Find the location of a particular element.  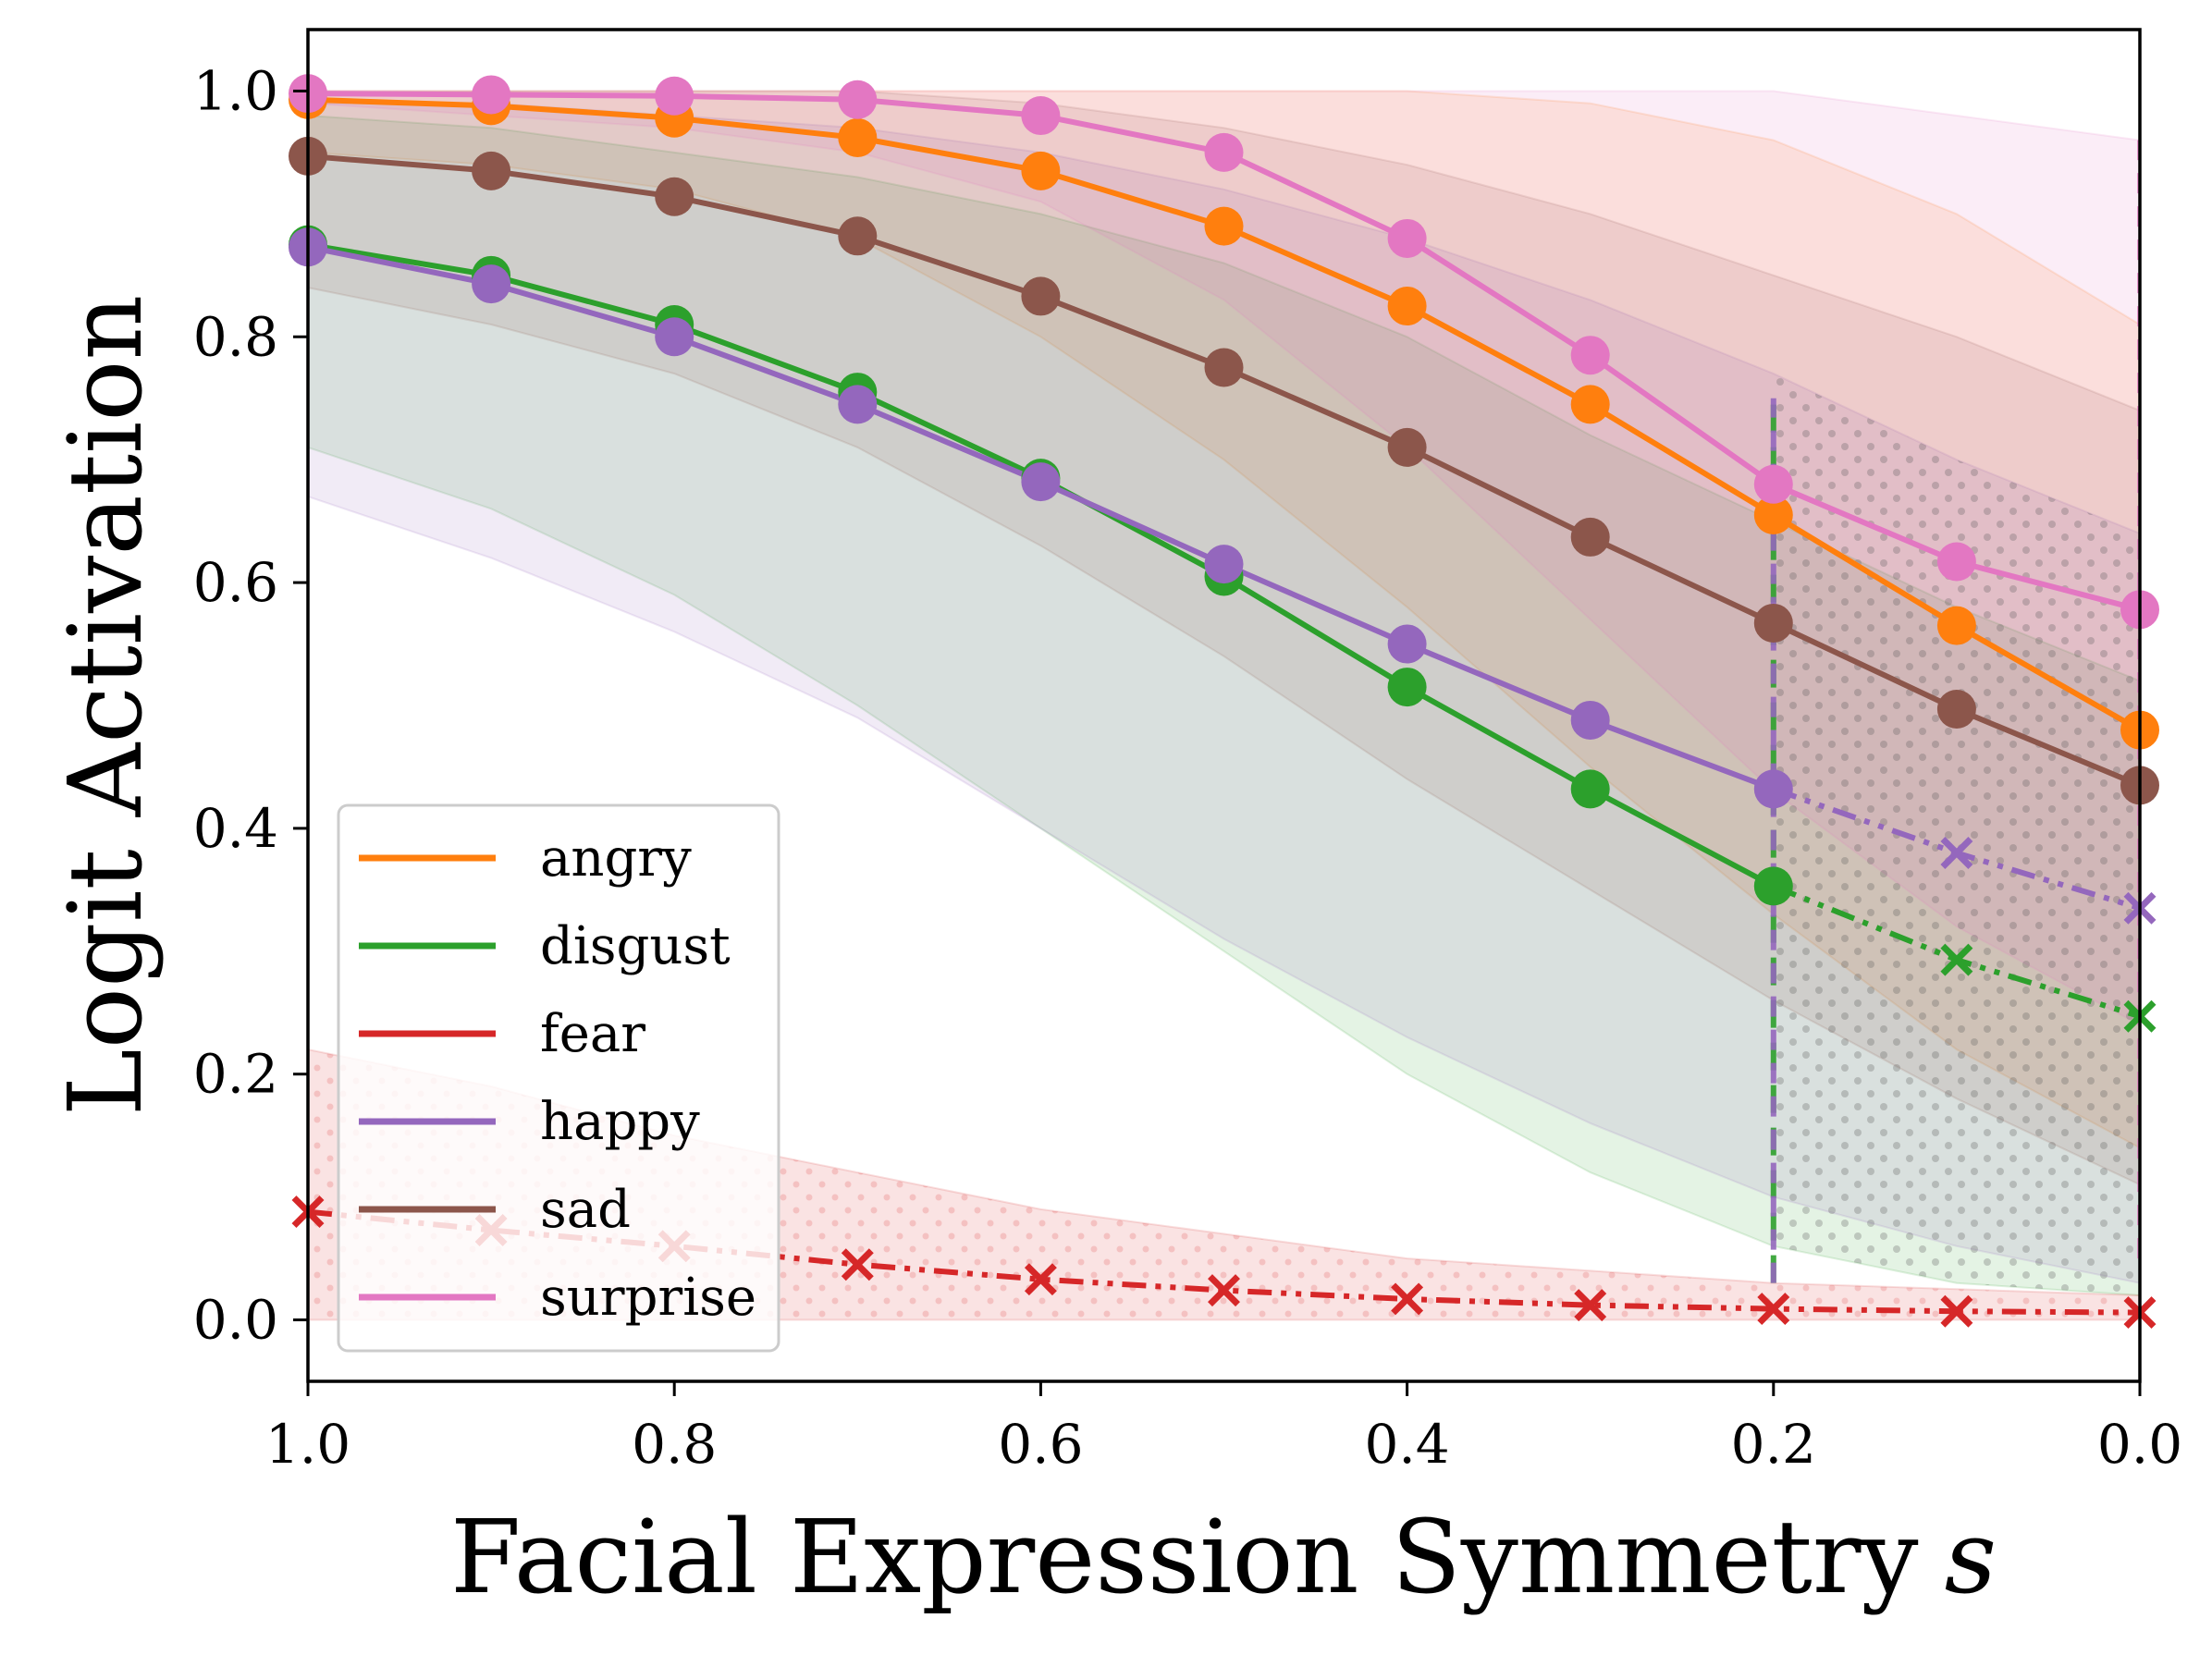

x-tick-label: 0.6 is located at coordinates (1041, 1444).